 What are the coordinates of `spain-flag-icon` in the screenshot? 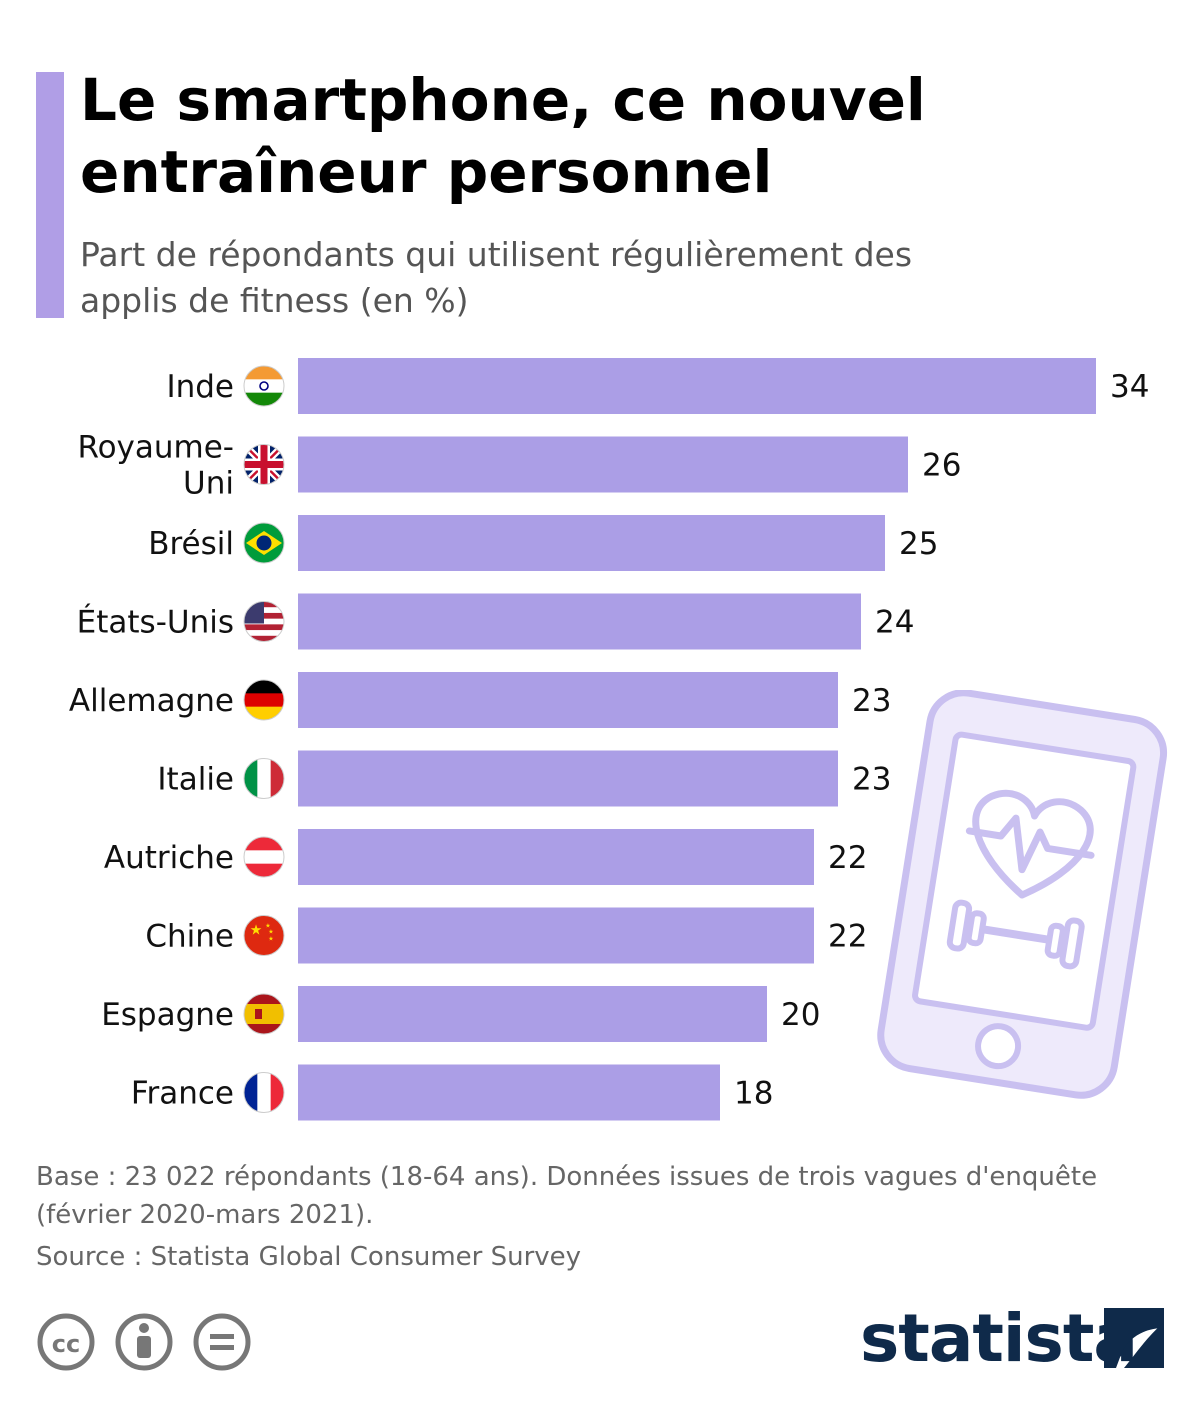 It's located at (264, 1014).